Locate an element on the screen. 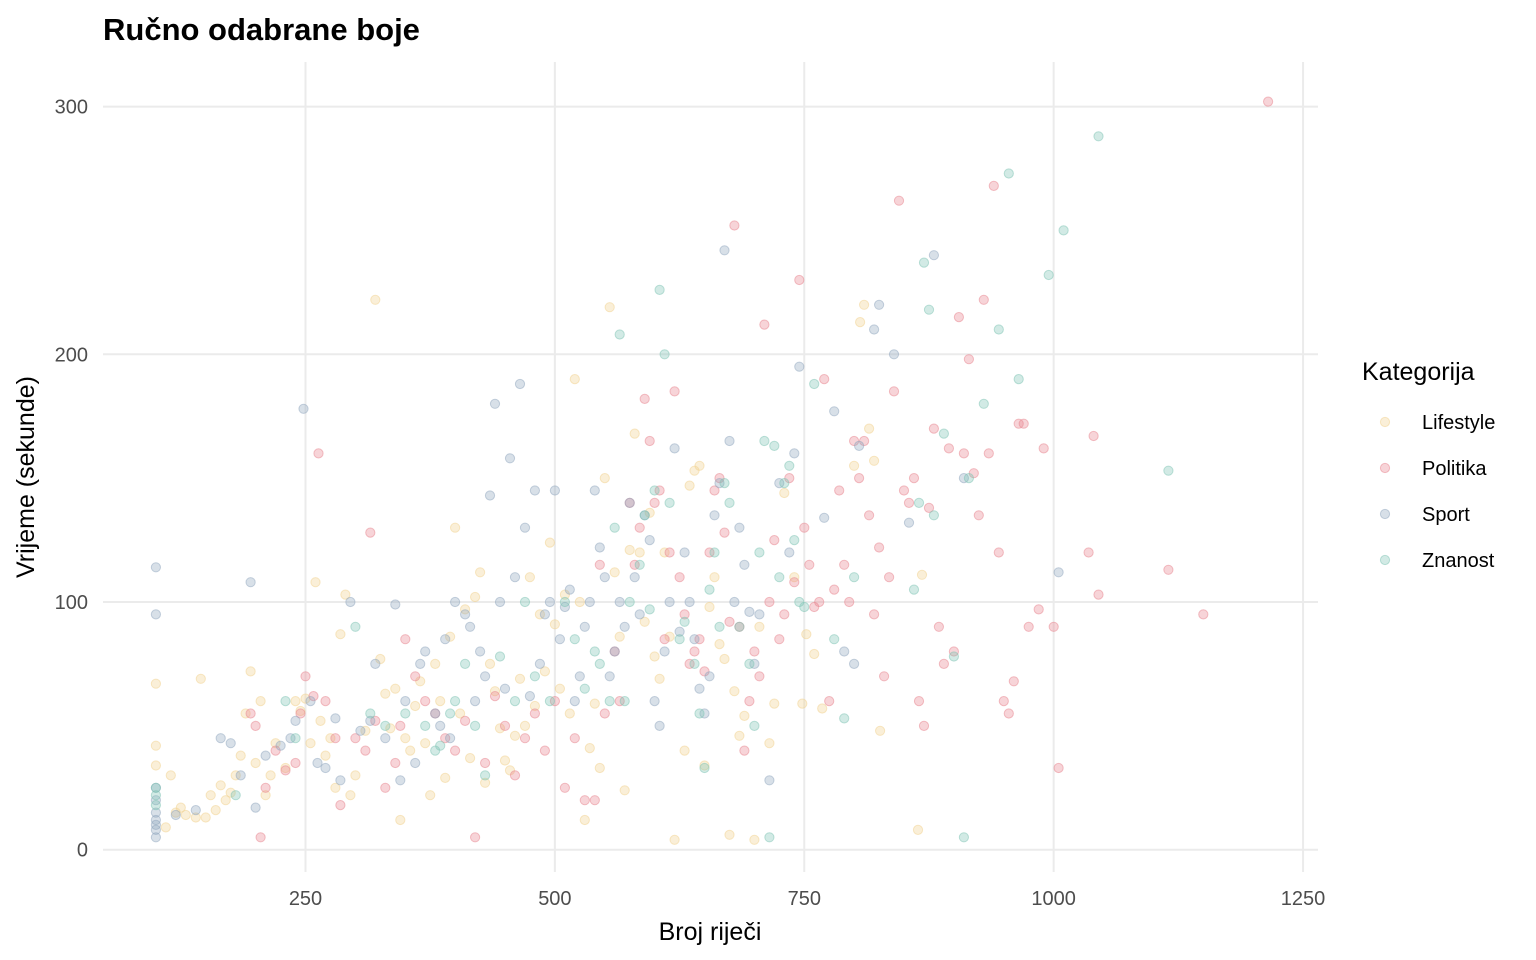 This screenshot has height=960, width=1536. chart-title: Ručno odabrane boje is located at coordinates (261, 29).